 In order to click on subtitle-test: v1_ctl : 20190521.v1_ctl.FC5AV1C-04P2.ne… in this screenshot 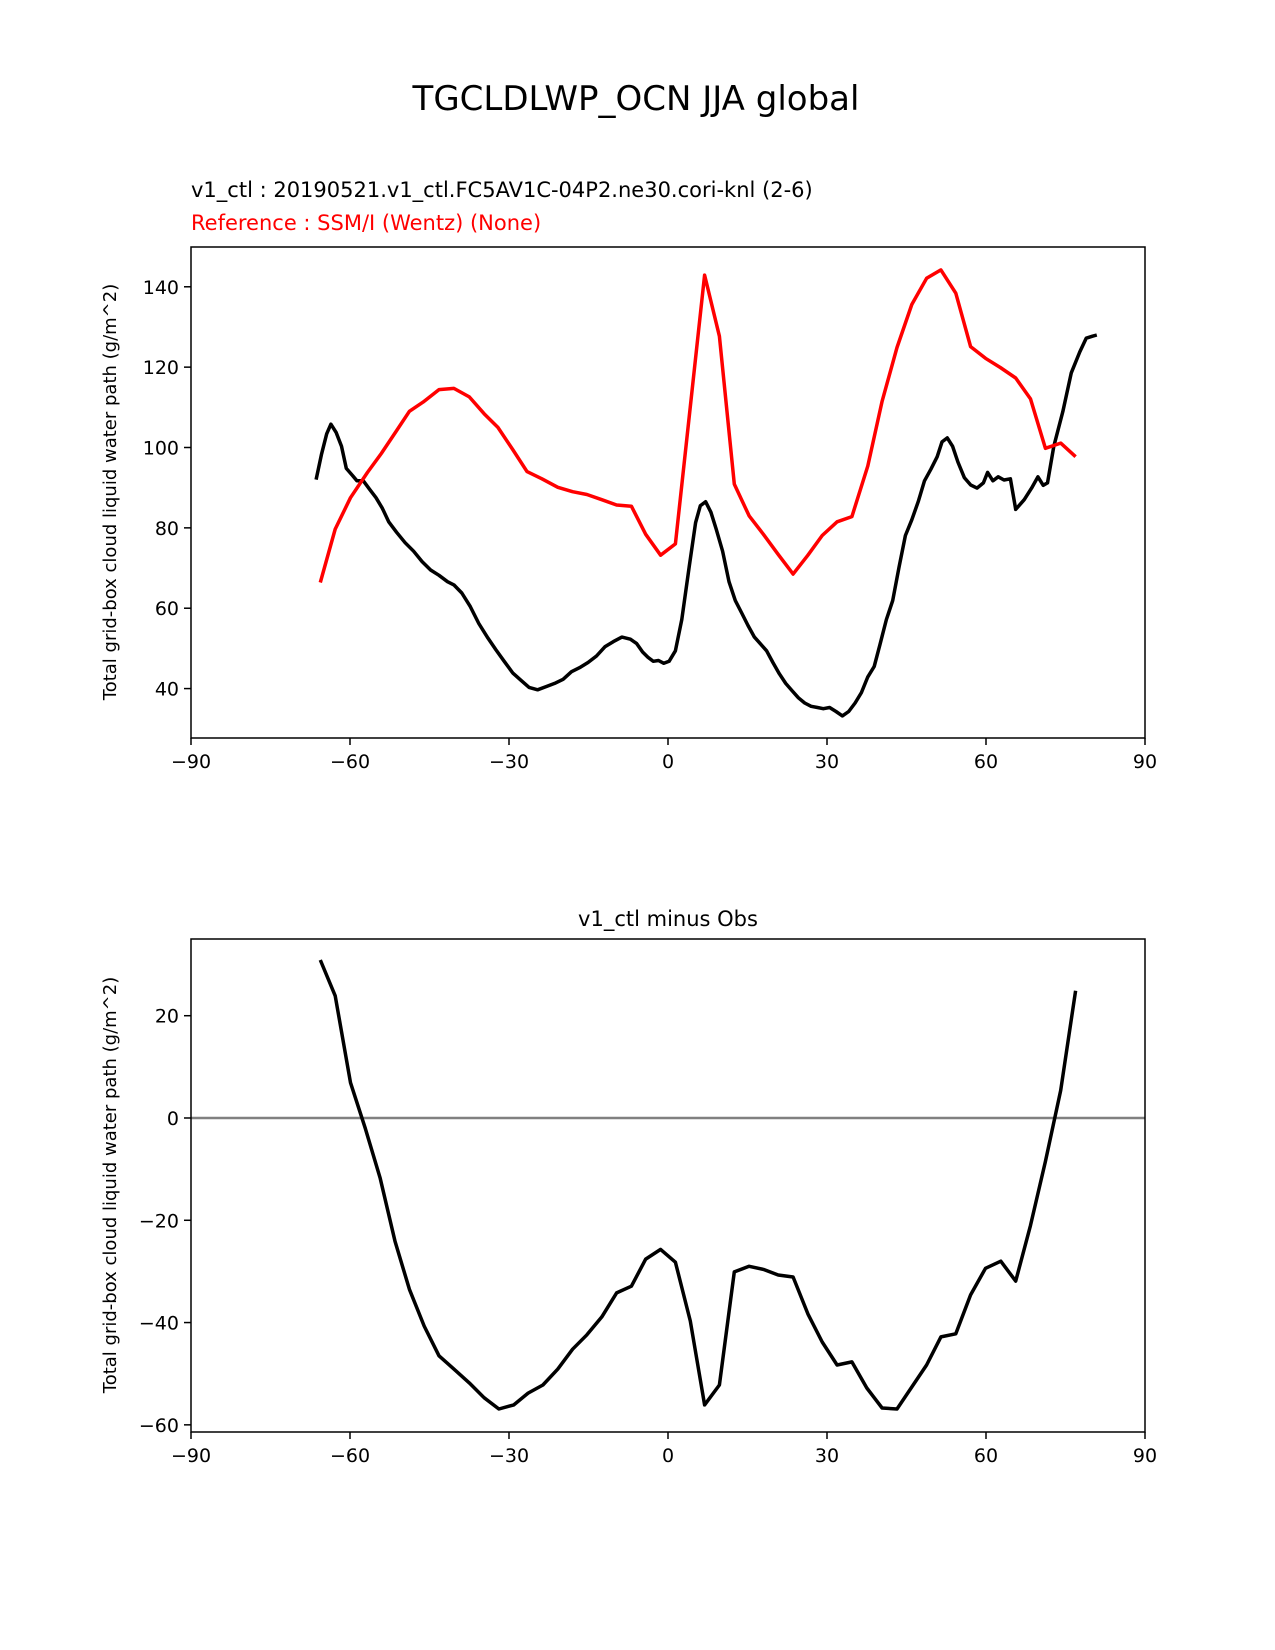, I will do `click(502, 190)`.